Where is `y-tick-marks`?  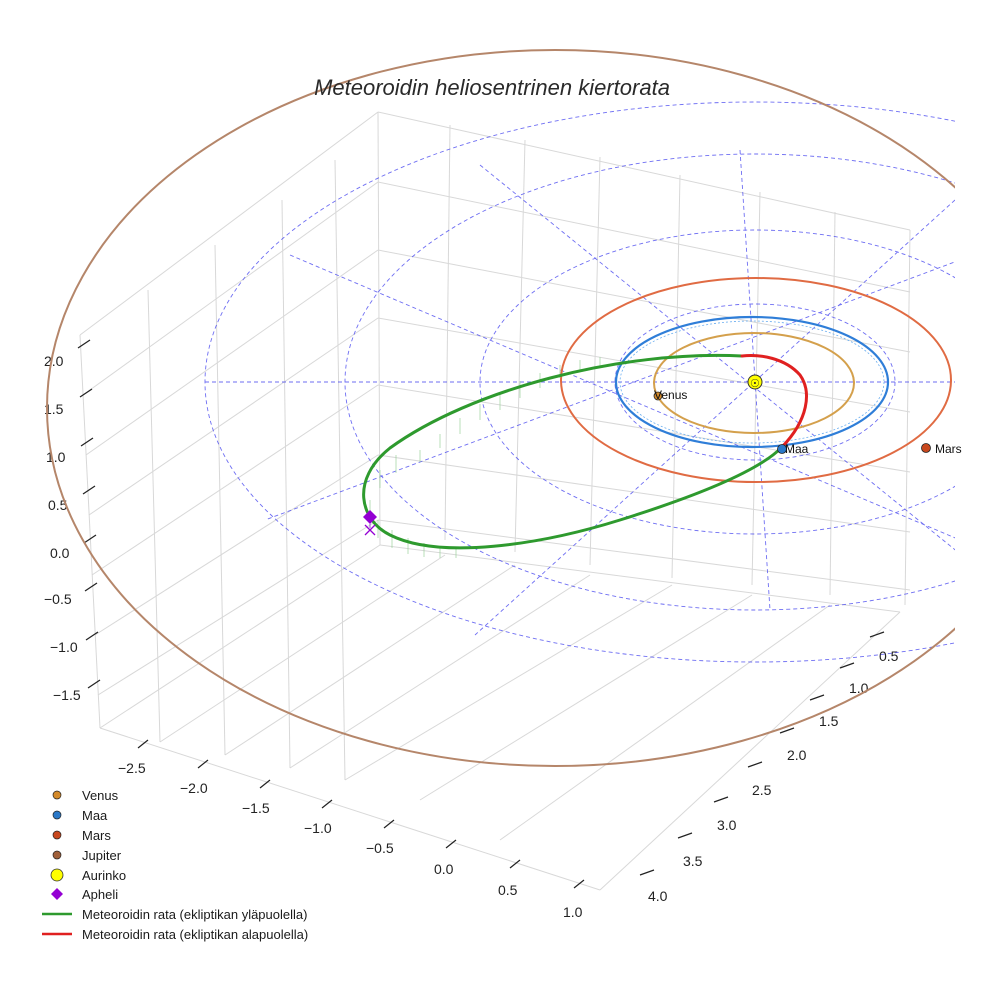
y-tick-marks is located at coordinates (762, 753).